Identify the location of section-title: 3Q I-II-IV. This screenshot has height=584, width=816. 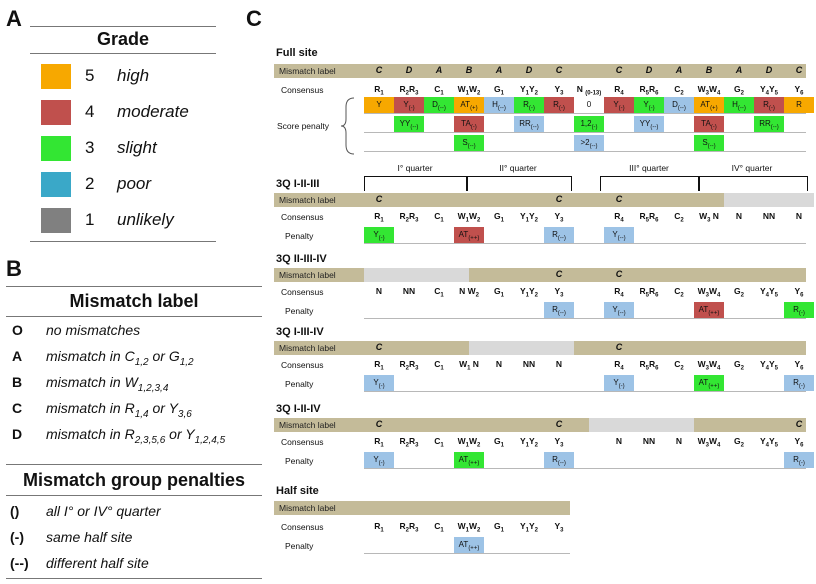
(298, 409).